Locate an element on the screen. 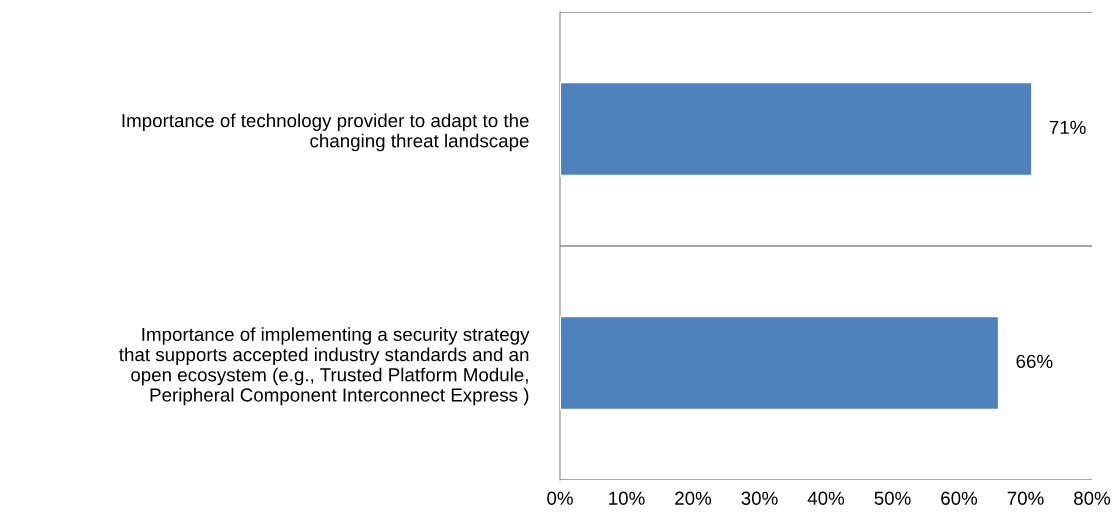 This screenshot has width=1119, height=520. x-tick-label: 60% is located at coordinates (959, 498).